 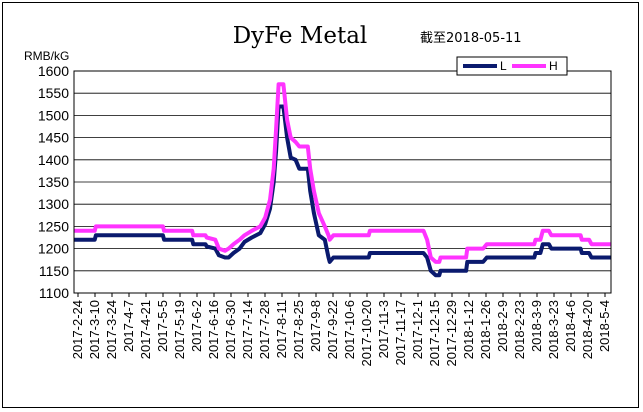 What do you see at coordinates (485, 329) in the screenshot?
I see `x-tick-label: 2018-1-26` at bounding box center [485, 329].